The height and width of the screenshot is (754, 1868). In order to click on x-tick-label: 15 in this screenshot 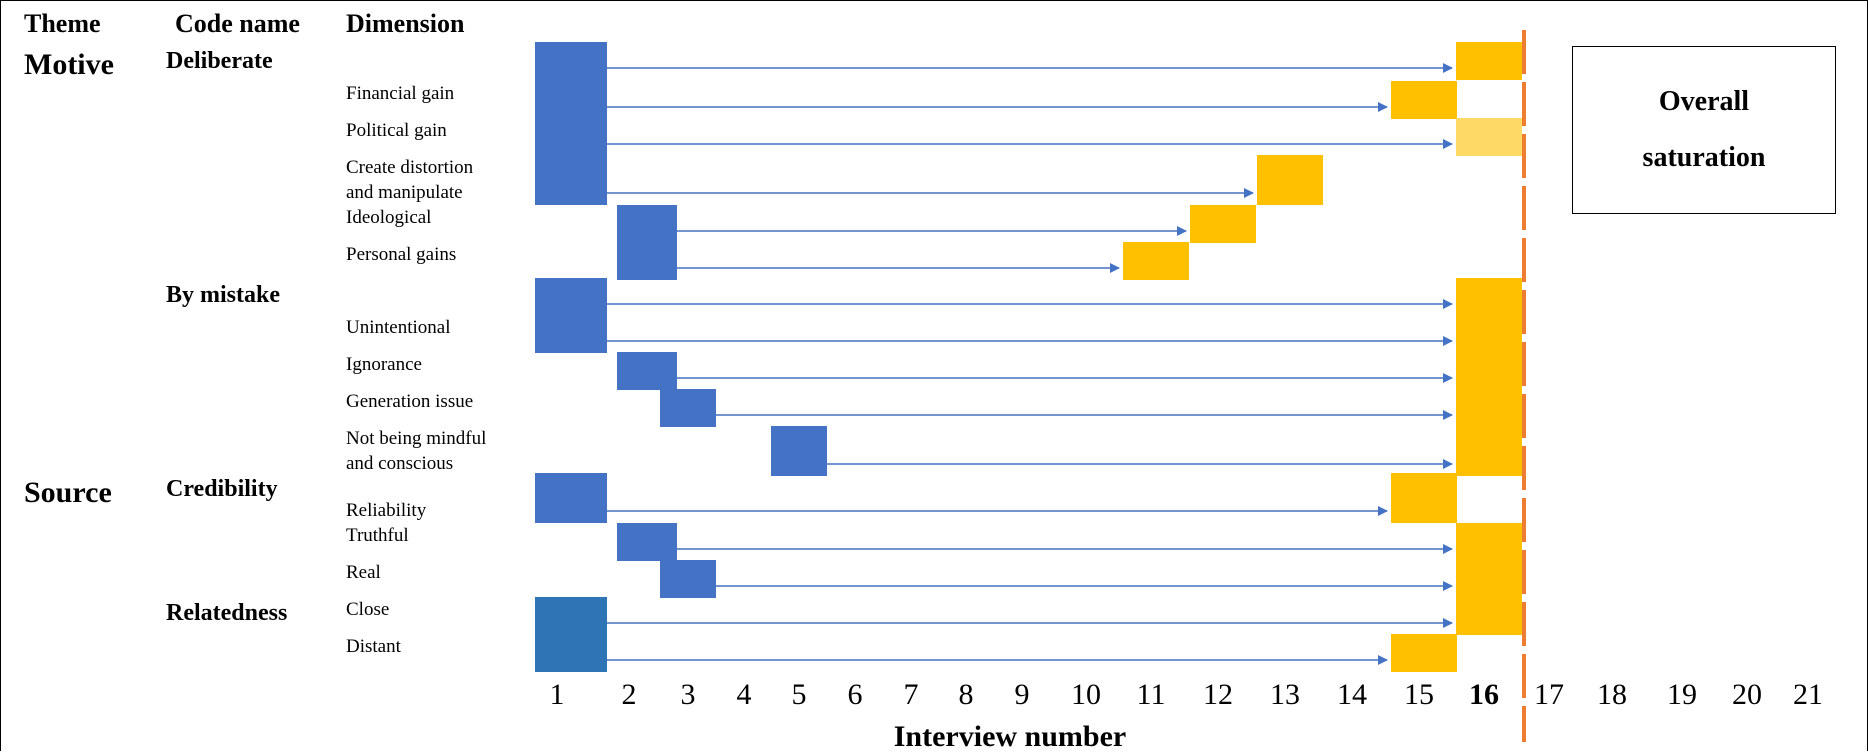, I will do `click(1419, 694)`.